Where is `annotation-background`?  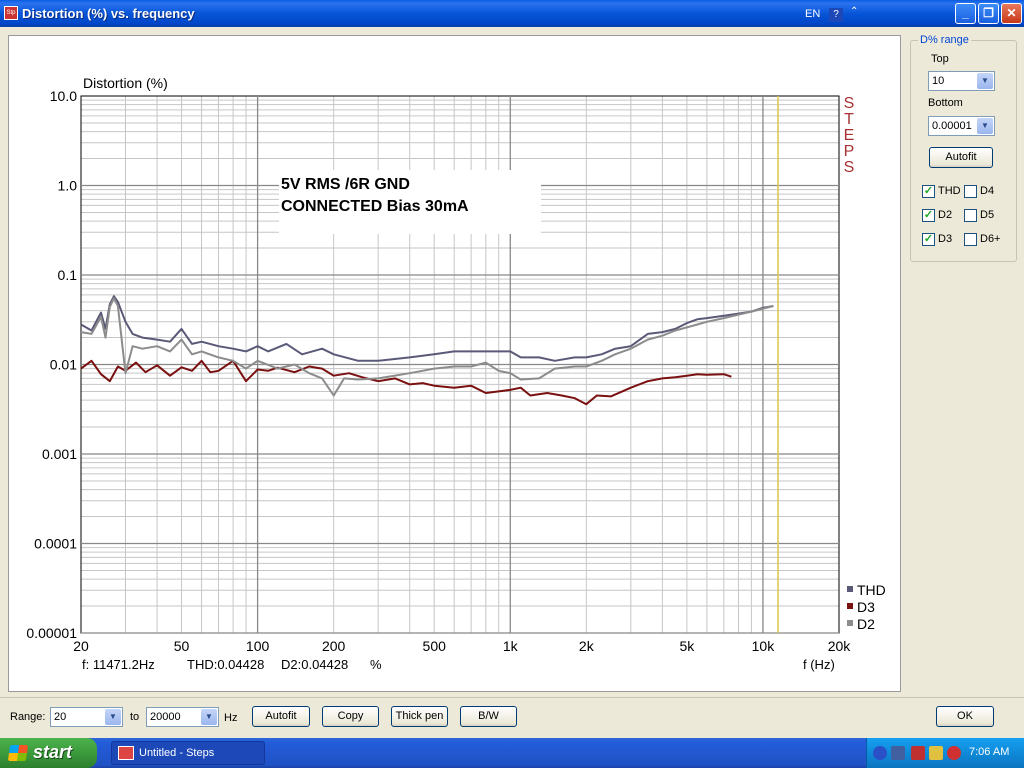
annotation-background is located at coordinates (410, 202).